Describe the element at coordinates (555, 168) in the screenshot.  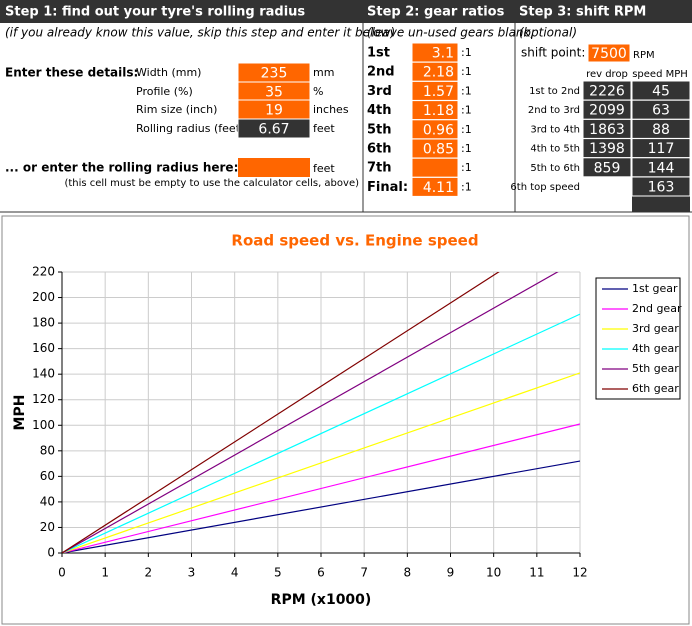
I see `shift-row-label: 5th to 6th` at that location.